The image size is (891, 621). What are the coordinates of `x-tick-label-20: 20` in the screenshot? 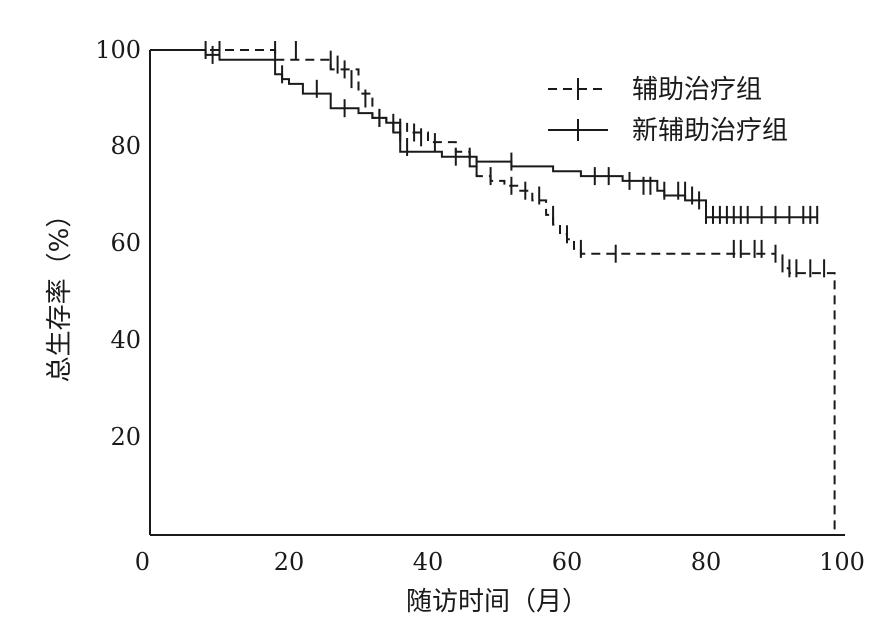 It's located at (289, 562).